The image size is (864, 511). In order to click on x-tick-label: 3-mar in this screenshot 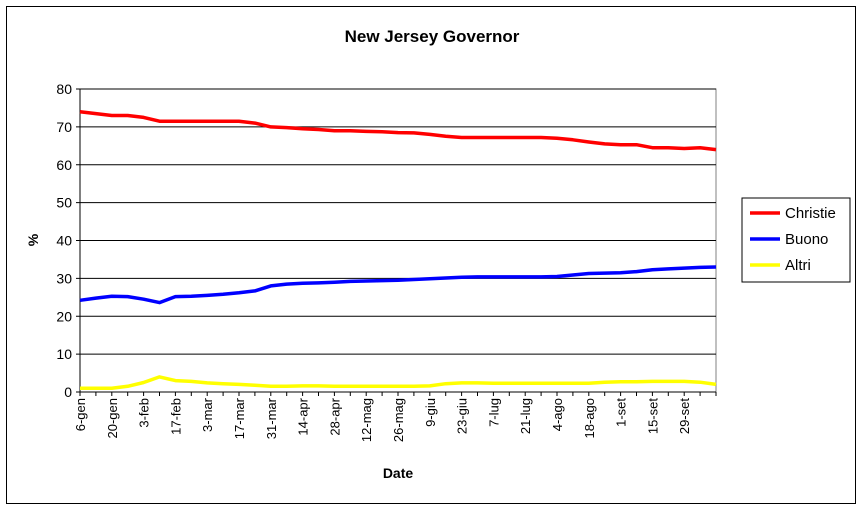, I will do `click(207, 414)`.